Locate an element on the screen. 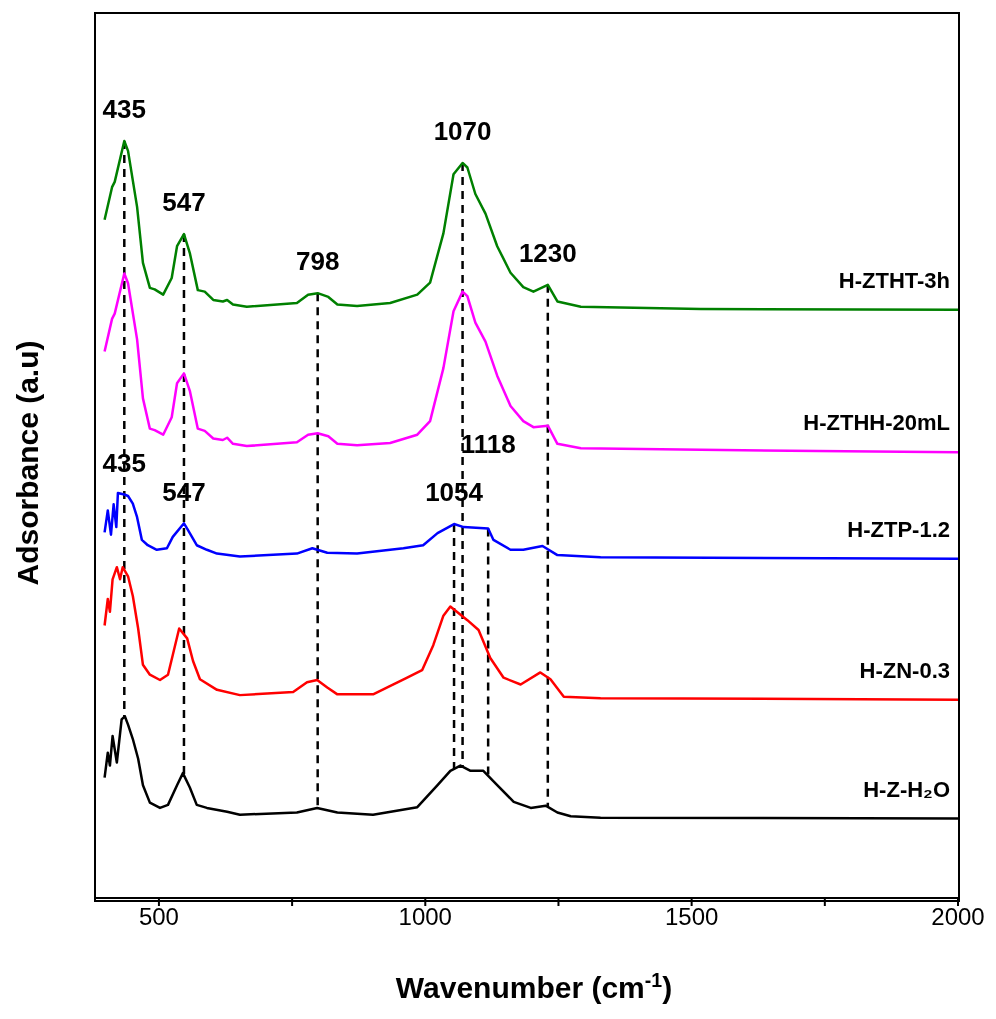 This screenshot has width=996, height=1019. annotation: 1230 is located at coordinates (547, 253).